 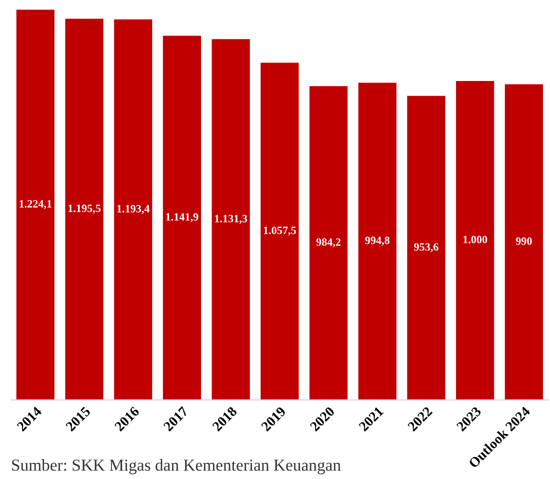 I want to click on data-label: 1.224,1, so click(x=36, y=205).